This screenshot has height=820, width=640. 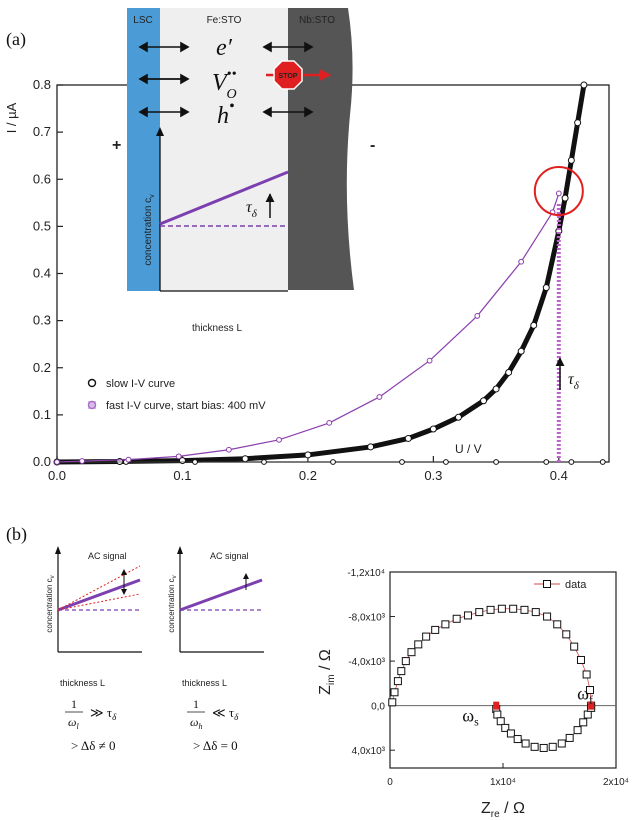 I want to click on layer-label-nbsto: Nb:STO, so click(x=317, y=20).